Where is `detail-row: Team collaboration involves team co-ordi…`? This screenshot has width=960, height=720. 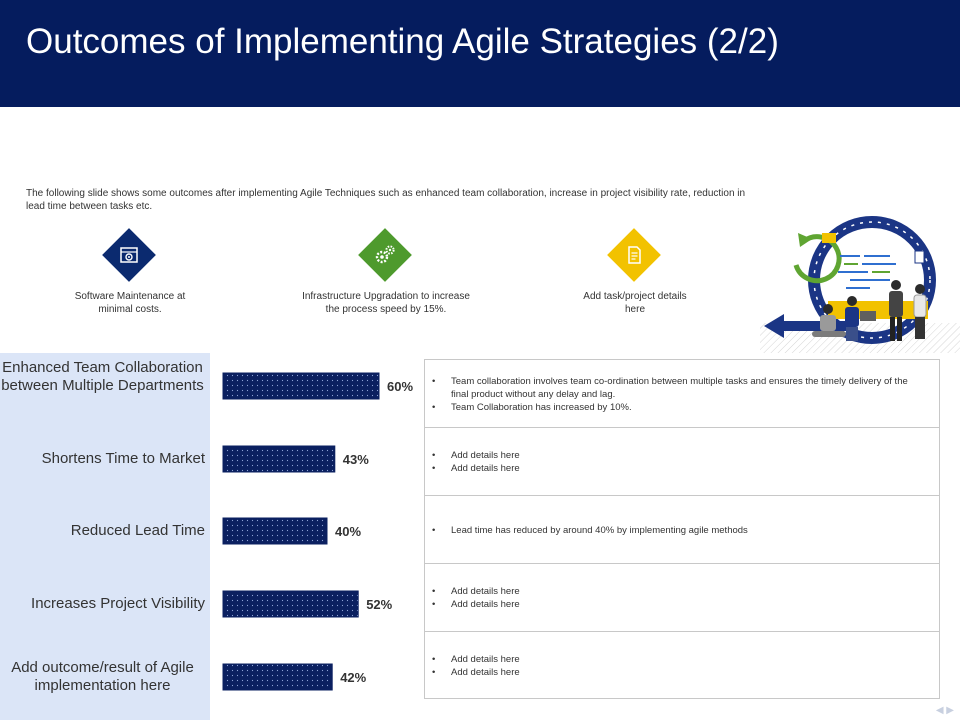
detail-row: Team collaboration involves team co-ordi… is located at coordinates (682, 394).